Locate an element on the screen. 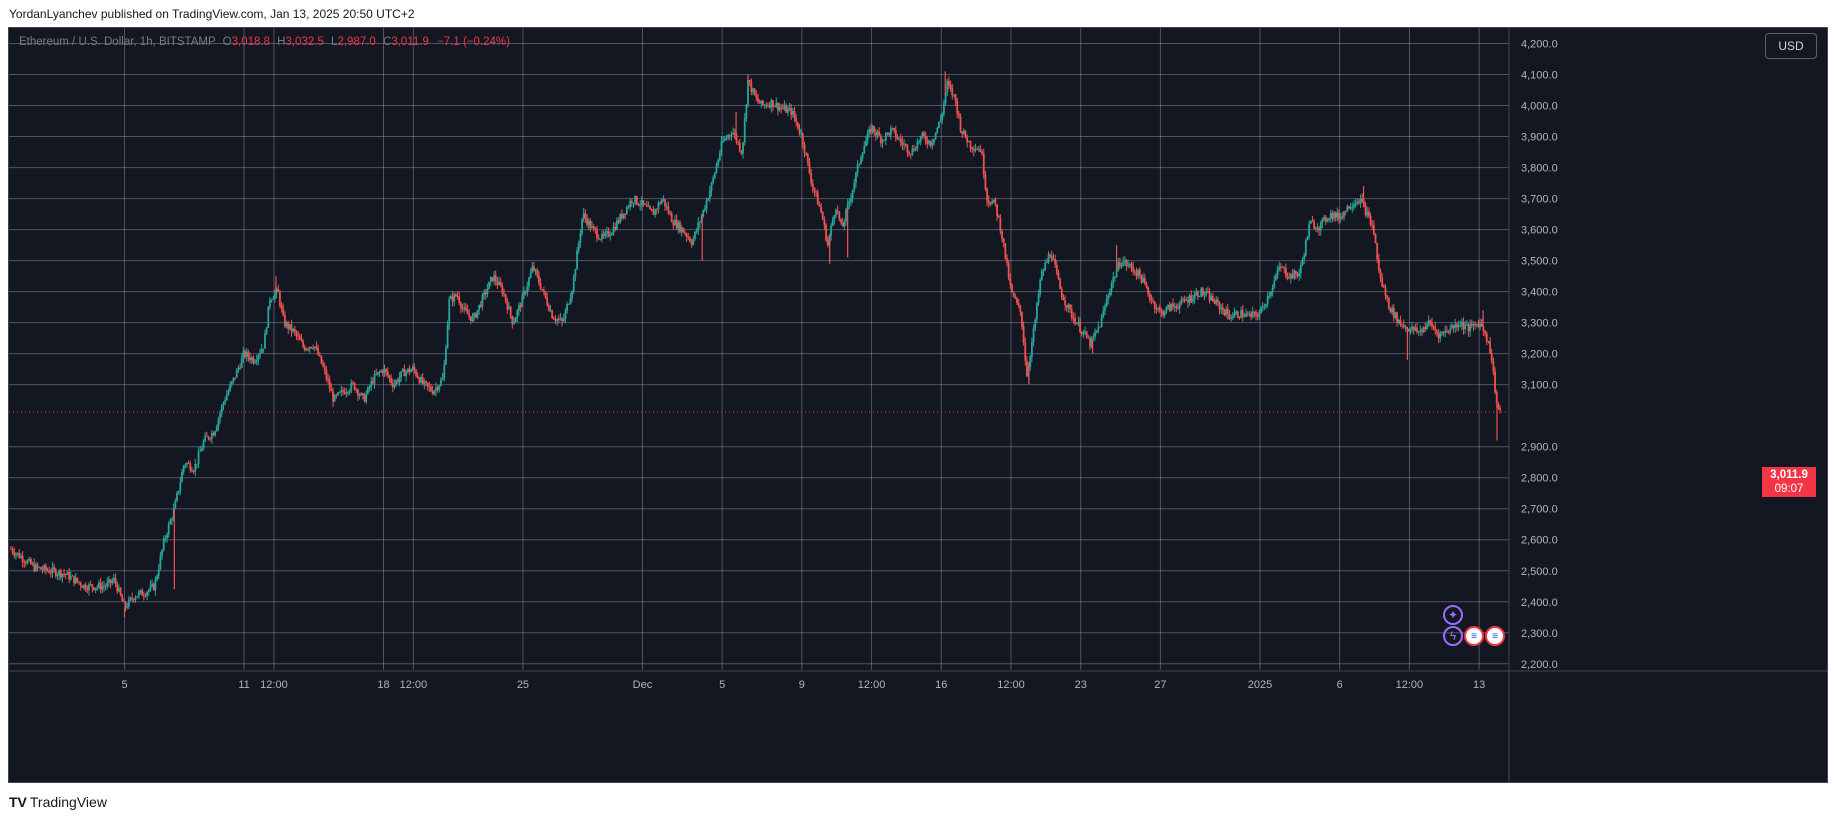 The height and width of the screenshot is (819, 1835). x-tick-label: 2025 is located at coordinates (1260, 685).